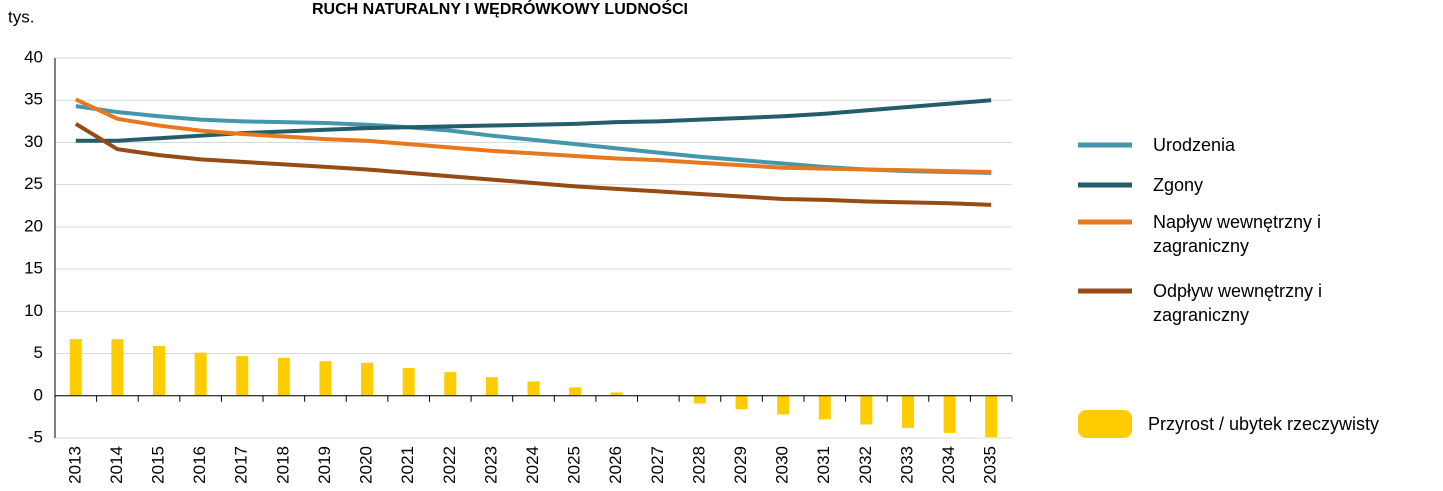 The height and width of the screenshot is (491, 1443). Describe the element at coordinates (500, 9) in the screenshot. I see `chart-title: RUCH NATURALNY I WĘDRÓWKOWY LUDNOŚCI` at that location.